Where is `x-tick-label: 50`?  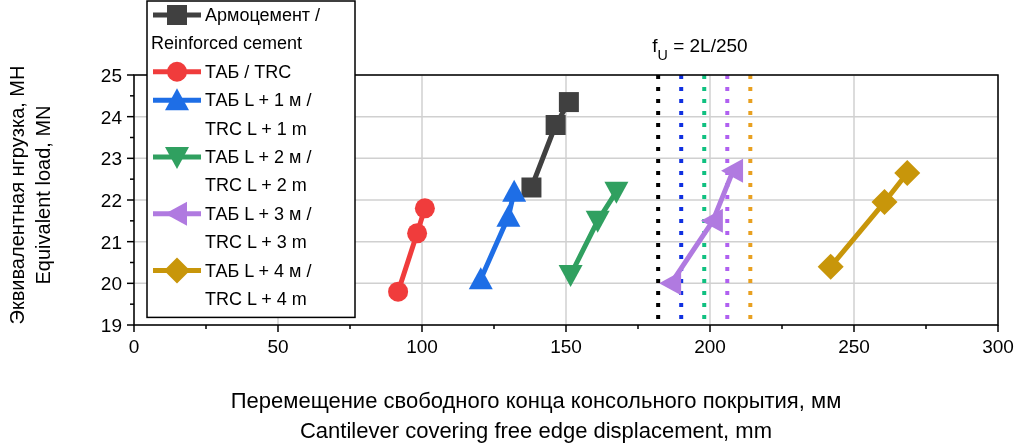
x-tick-label: 50 is located at coordinates (278, 346).